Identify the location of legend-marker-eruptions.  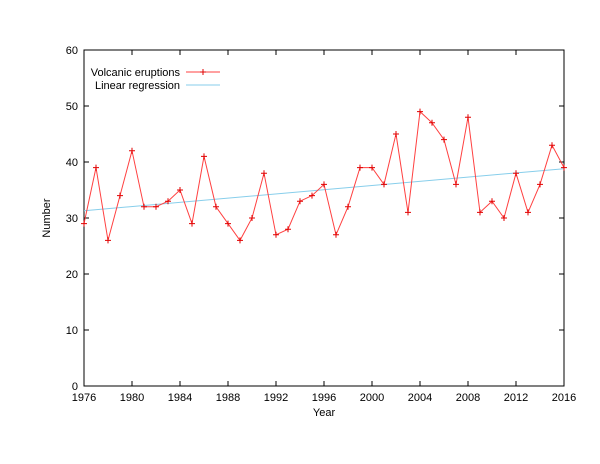
(203, 72).